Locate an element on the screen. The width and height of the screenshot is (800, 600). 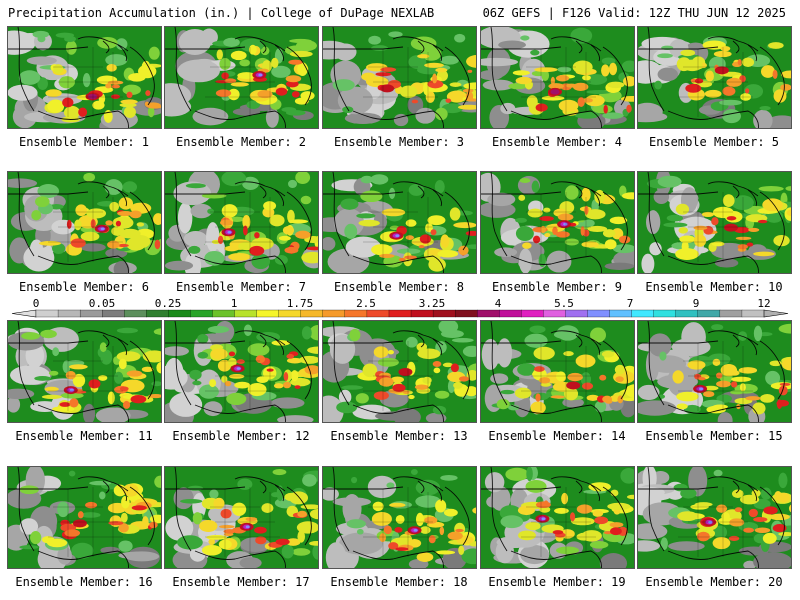
colorbar-tick-label: 5.5 is located at coordinates (564, 303).